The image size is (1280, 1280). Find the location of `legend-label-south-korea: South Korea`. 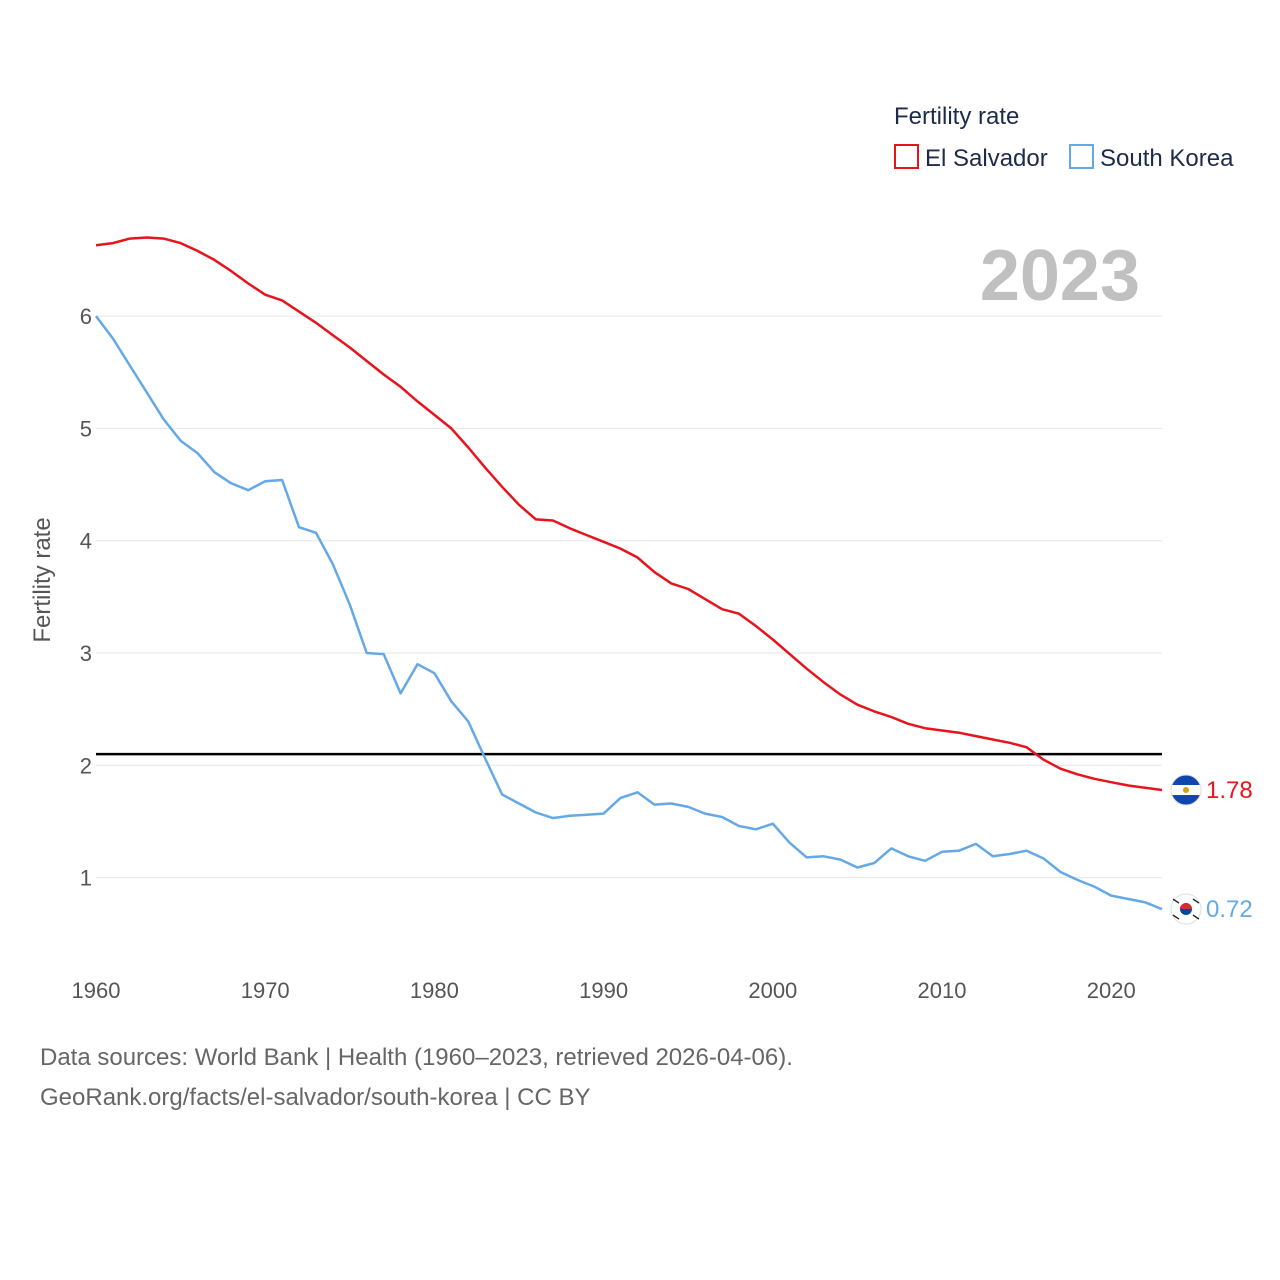

legend-label-south-korea: South Korea is located at coordinates (1167, 158).